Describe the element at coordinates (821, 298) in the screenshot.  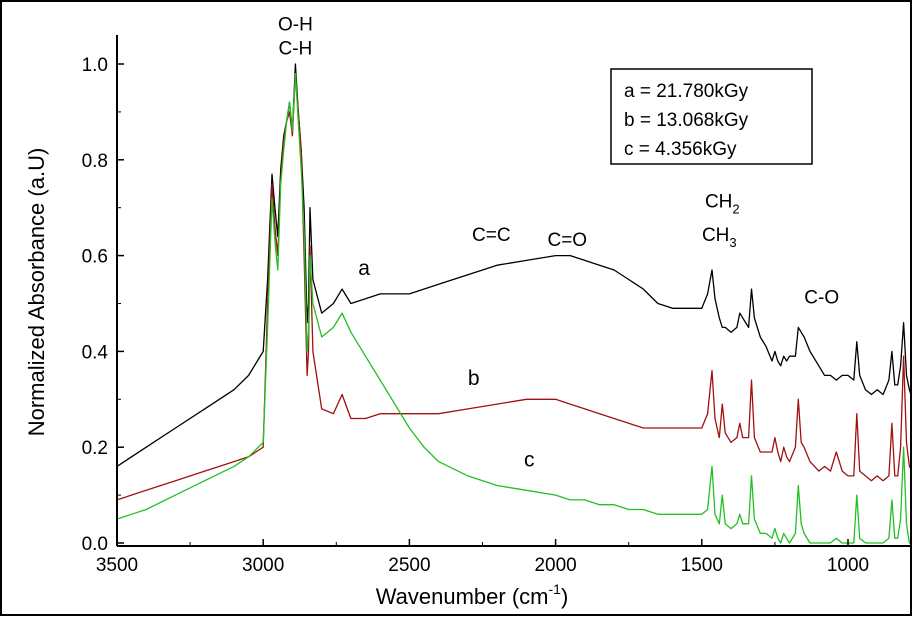
I see `annotation-co-single: C-O` at that location.